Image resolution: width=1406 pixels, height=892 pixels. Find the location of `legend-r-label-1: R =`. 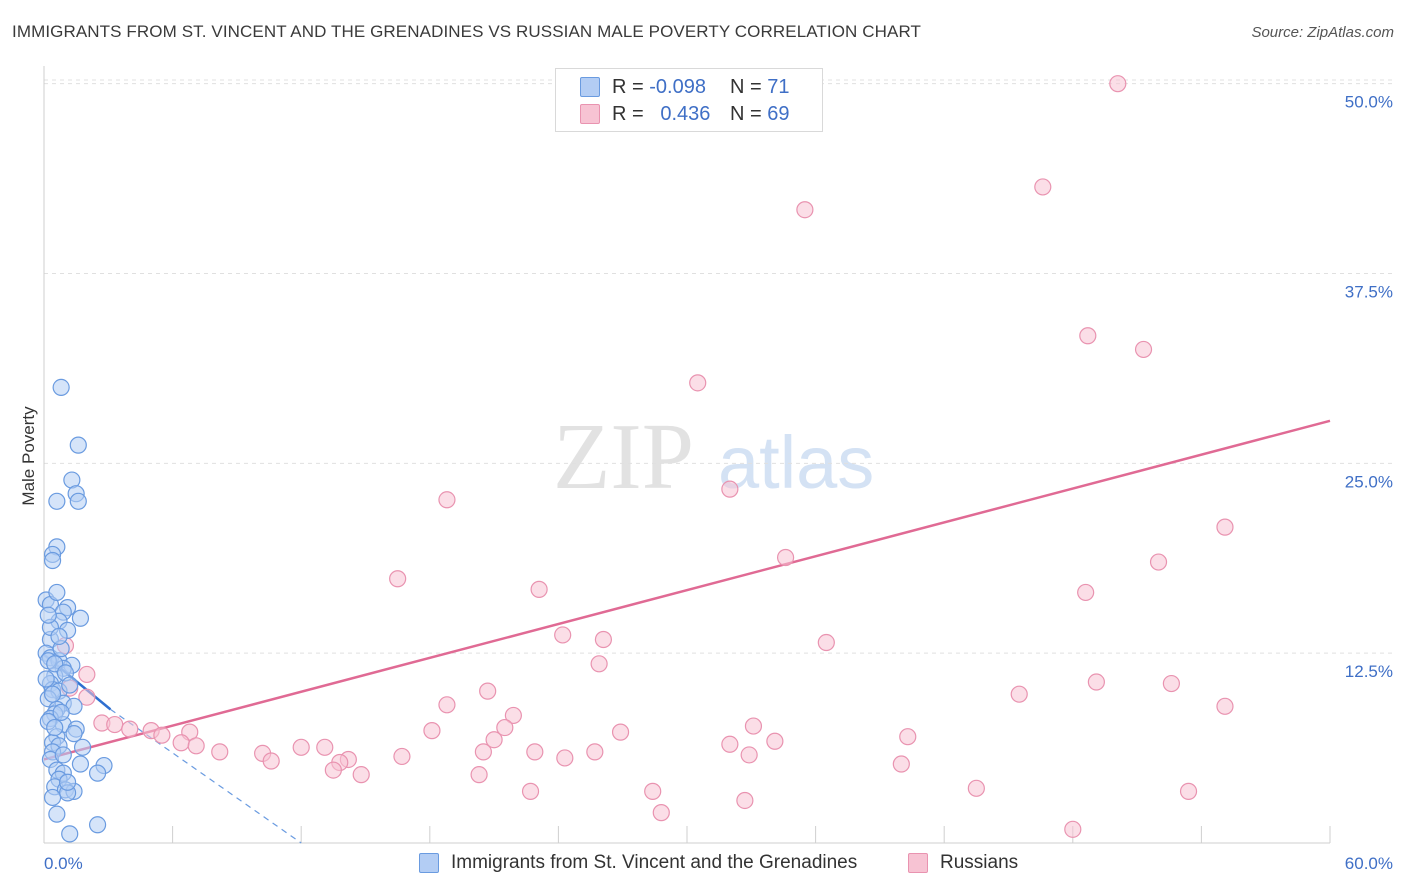

legend-r-label-1: R = is located at coordinates (628, 86).